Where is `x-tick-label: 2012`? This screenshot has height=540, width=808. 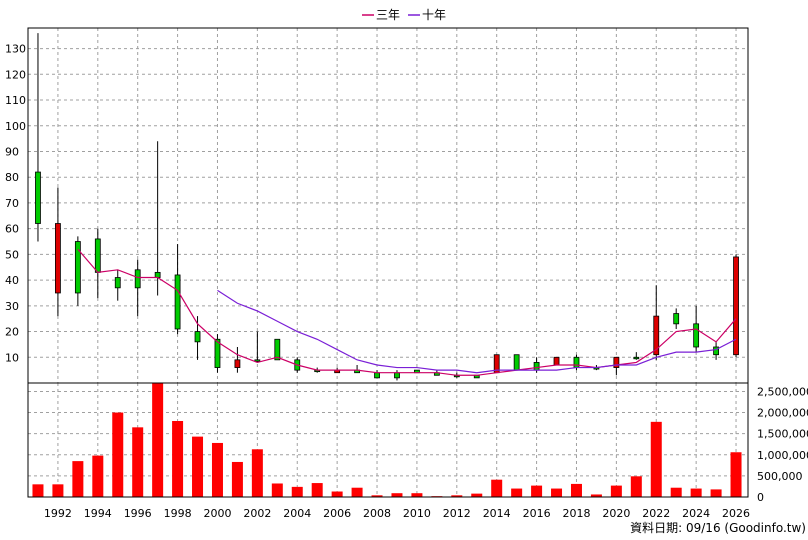 x-tick-label: 2012 is located at coordinates (457, 513).